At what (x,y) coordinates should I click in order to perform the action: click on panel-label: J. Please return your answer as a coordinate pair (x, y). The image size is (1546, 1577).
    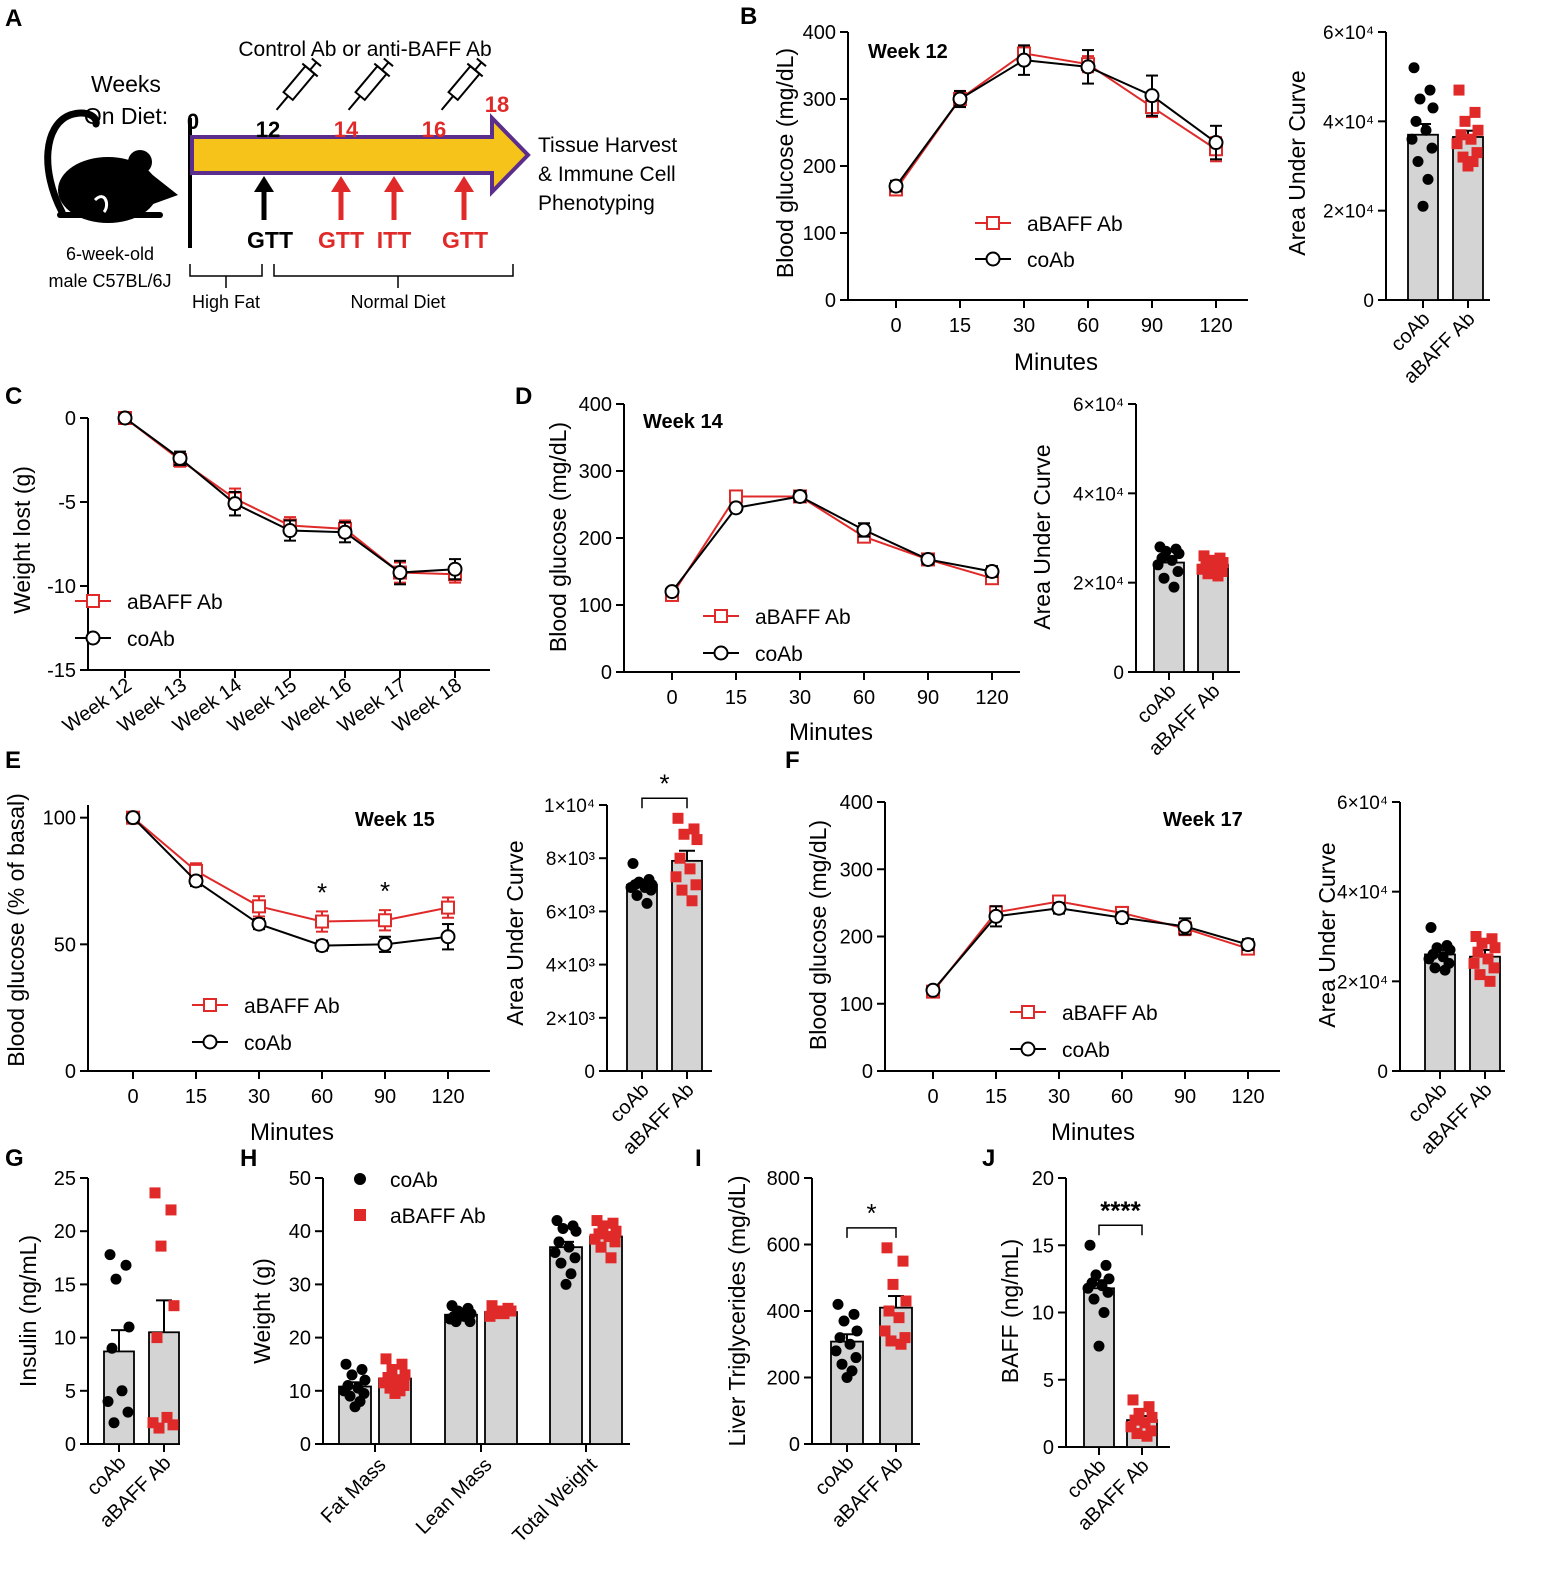
    Looking at the image, I should click on (988, 1158).